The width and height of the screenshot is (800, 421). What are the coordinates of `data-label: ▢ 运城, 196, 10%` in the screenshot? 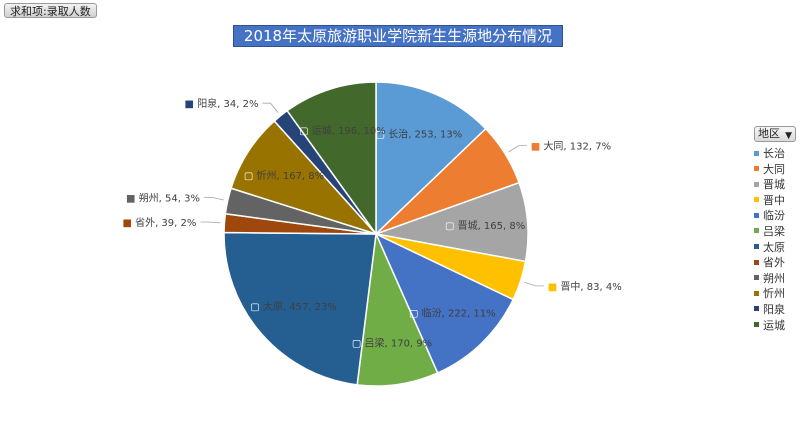 It's located at (342, 131).